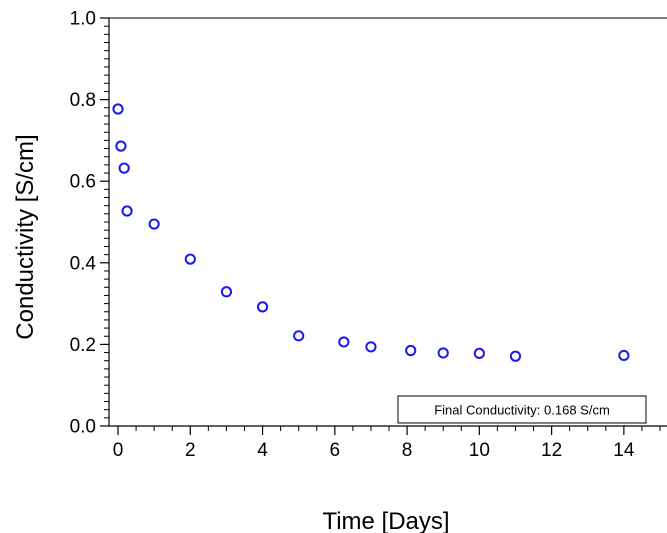 The image size is (667, 533). I want to click on y-tick-label: 0.6, so click(83, 182).